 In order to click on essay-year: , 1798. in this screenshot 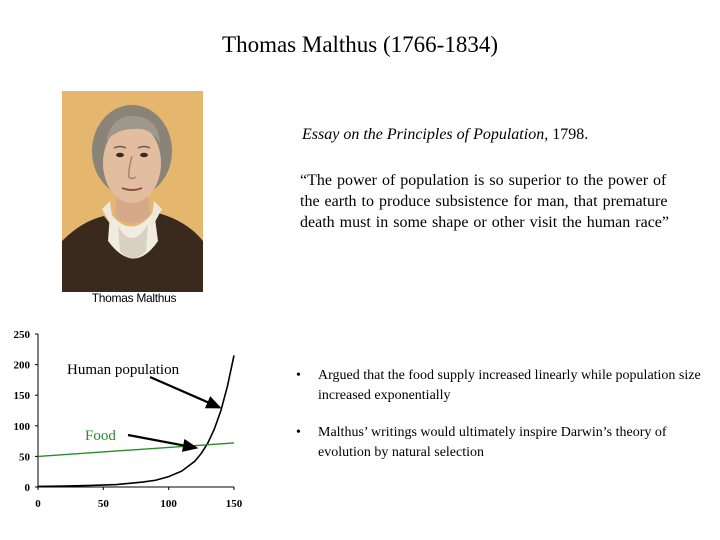, I will do `click(566, 134)`.